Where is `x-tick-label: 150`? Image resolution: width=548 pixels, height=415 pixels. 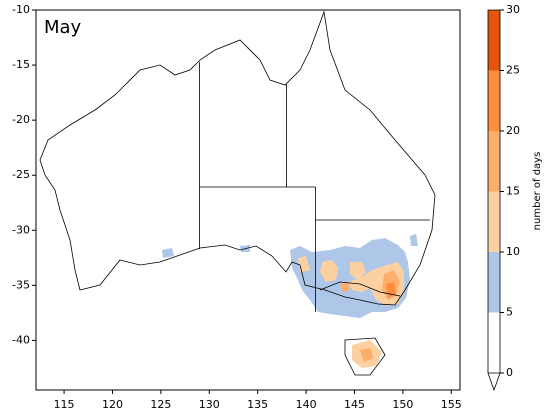 x-tick-label: 150 is located at coordinates (402, 404).